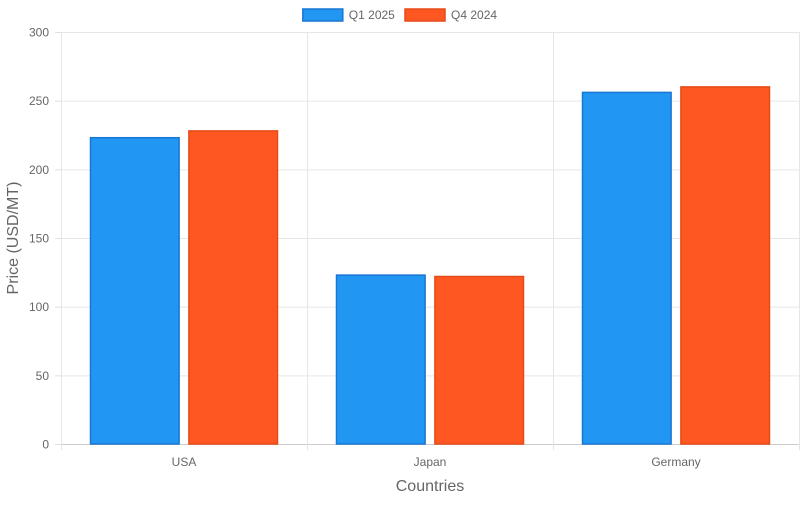 This screenshot has width=800, height=505. What do you see at coordinates (450, 15) in the screenshot?
I see `legend-item-q4-2024: Q4 2024` at bounding box center [450, 15].